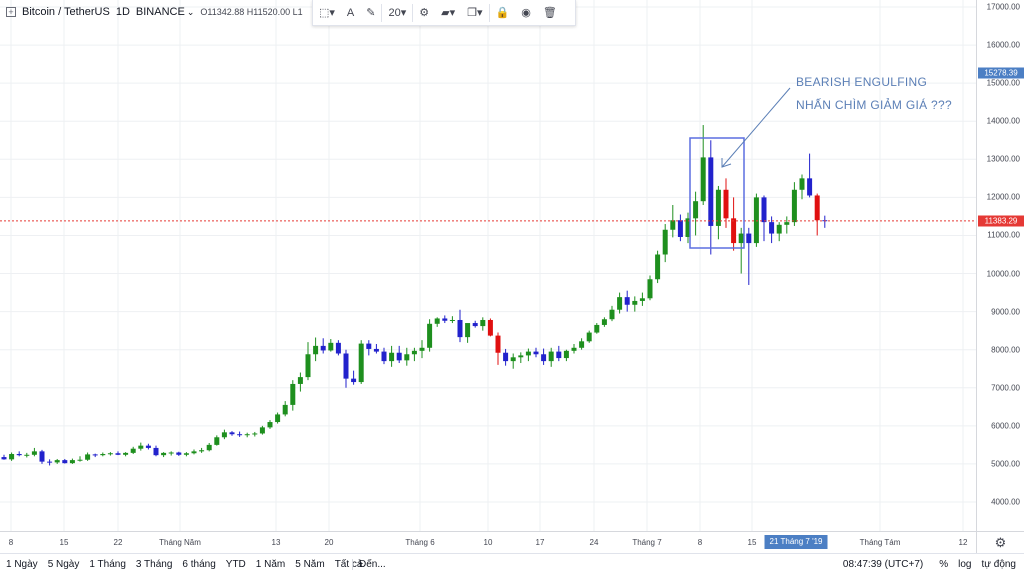 The image size is (1024, 576). What do you see at coordinates (199, 564) in the screenshot?
I see `range-button: 6 tháng` at bounding box center [199, 564].